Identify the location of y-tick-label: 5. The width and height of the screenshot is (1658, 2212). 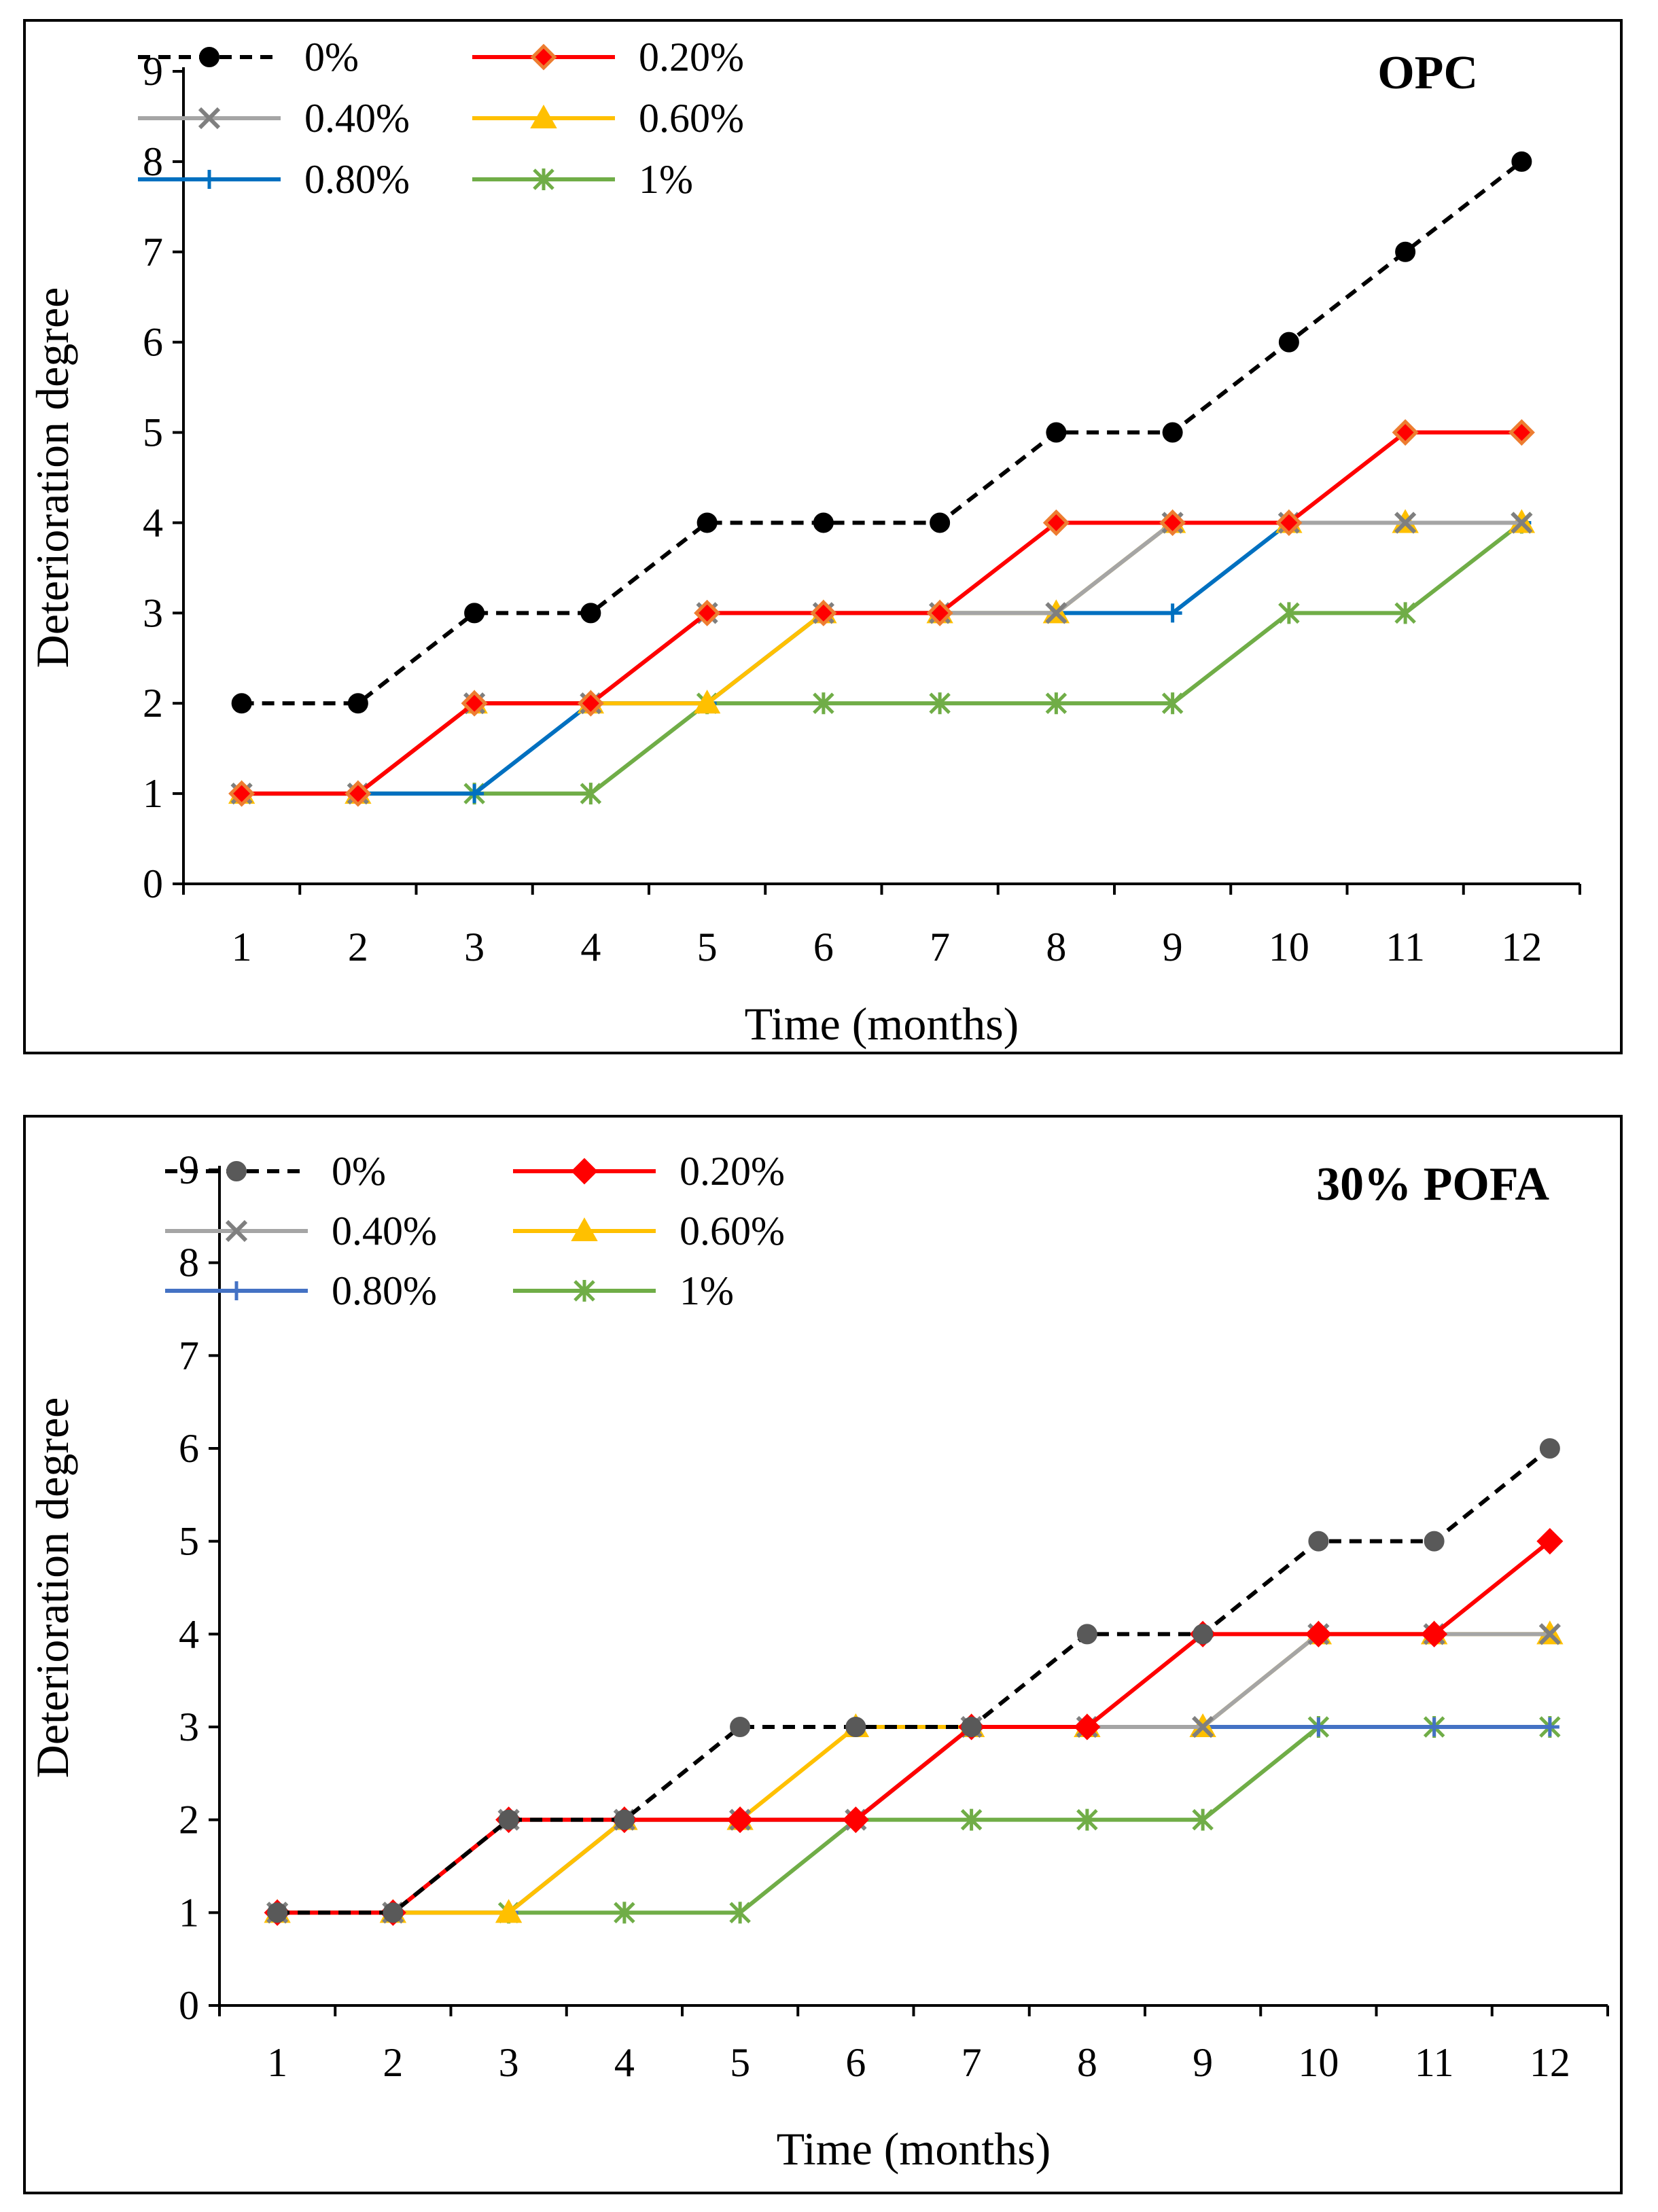
(189, 1541).